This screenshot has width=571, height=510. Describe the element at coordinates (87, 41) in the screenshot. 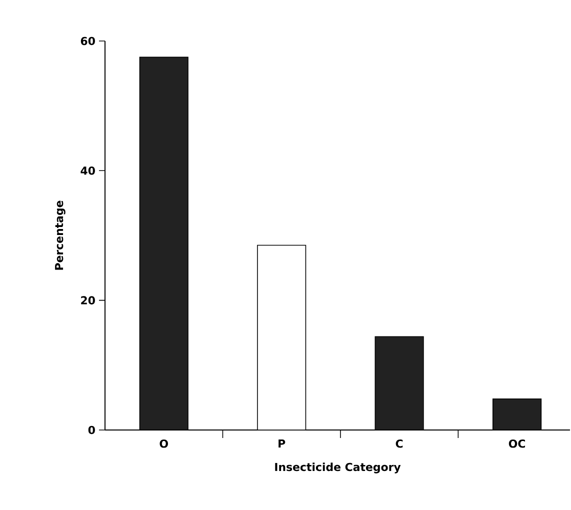

I see `y-tick-label: 60` at that location.